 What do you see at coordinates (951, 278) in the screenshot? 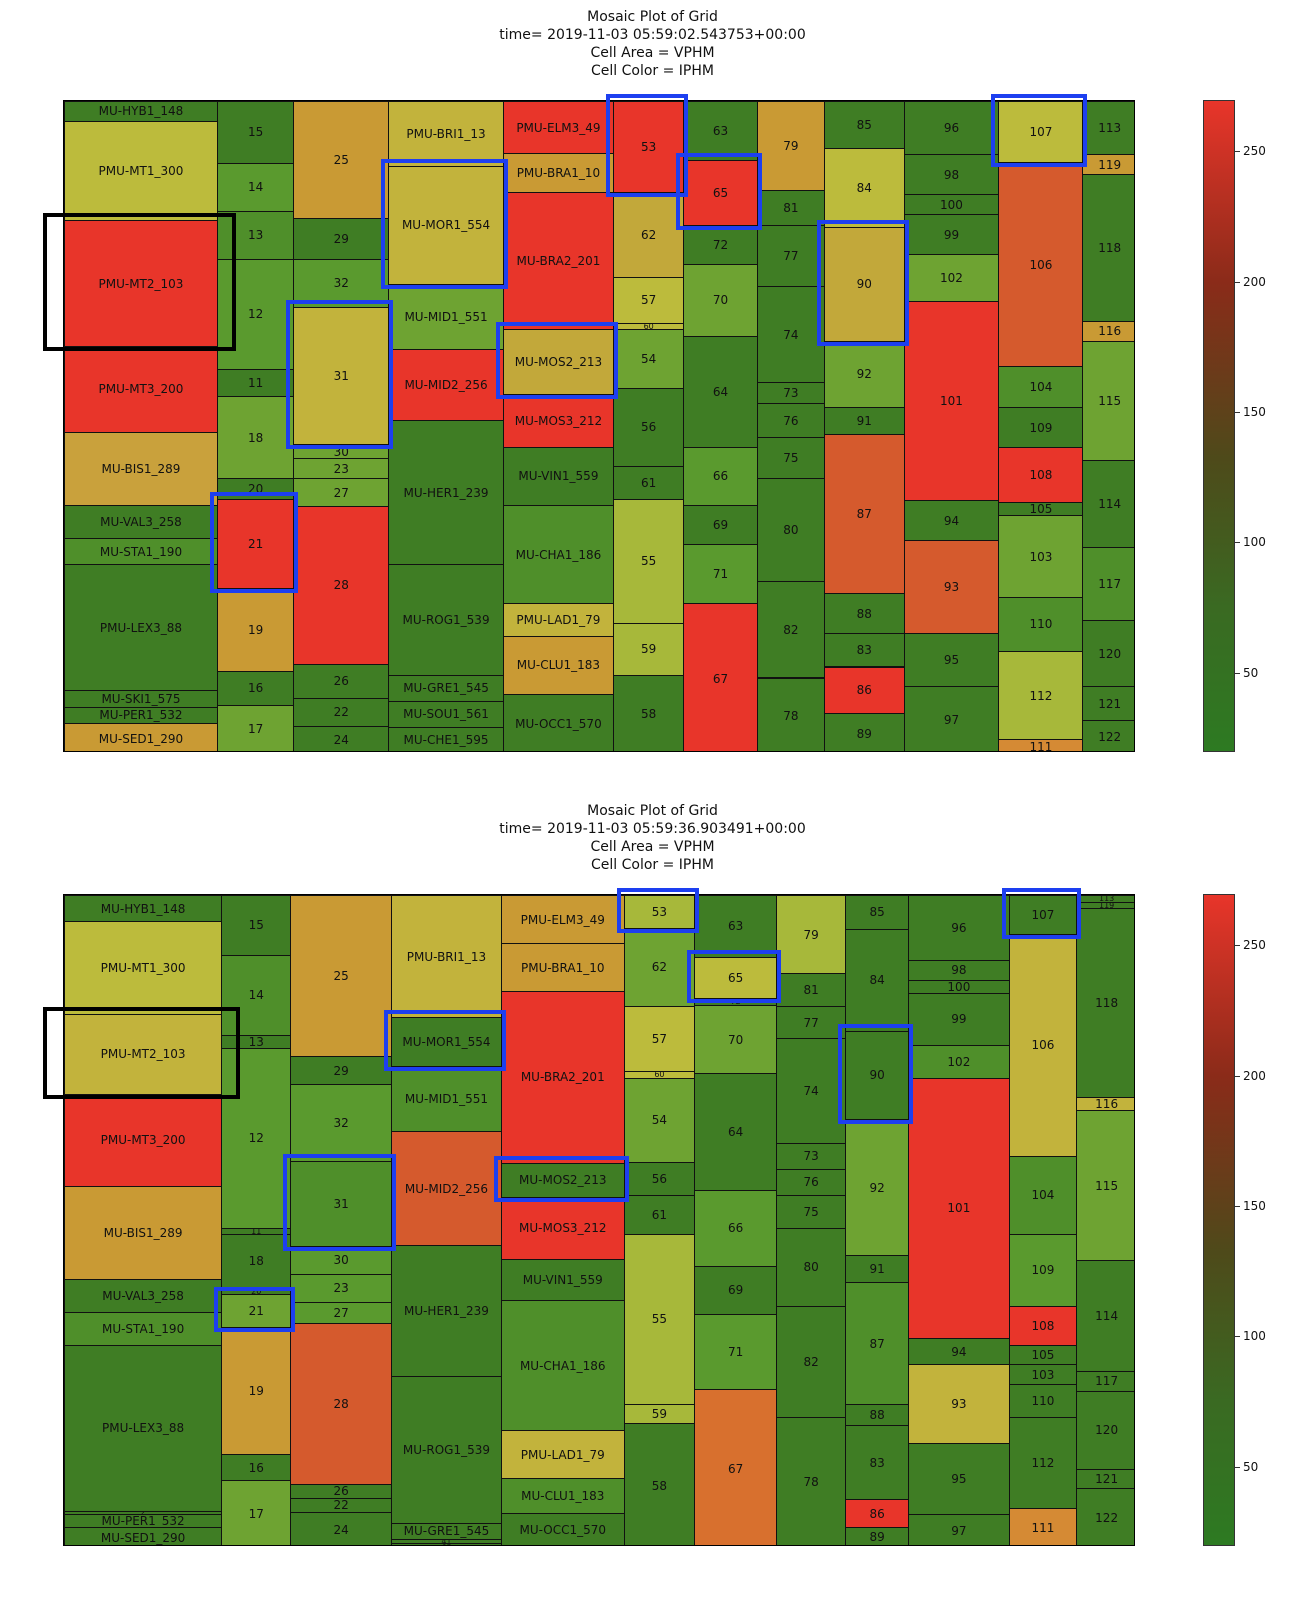
I see `mosaic-cell: 102` at bounding box center [951, 278].